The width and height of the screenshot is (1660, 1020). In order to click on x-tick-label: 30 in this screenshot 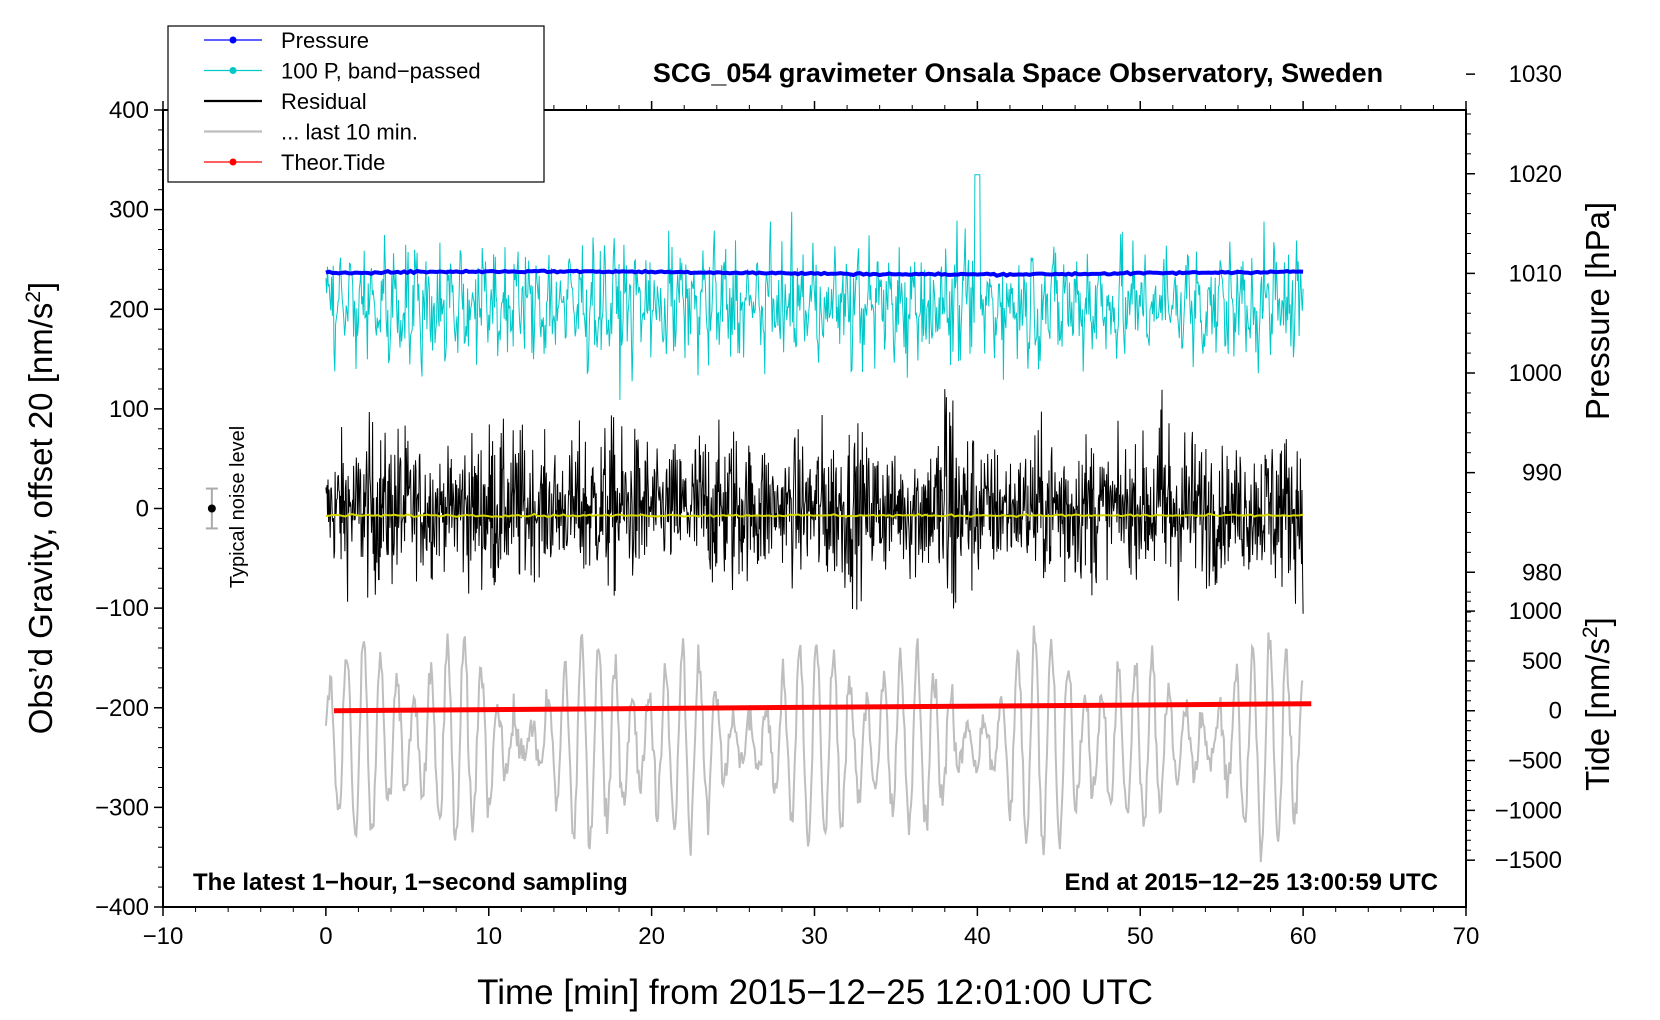, I will do `click(814, 936)`.